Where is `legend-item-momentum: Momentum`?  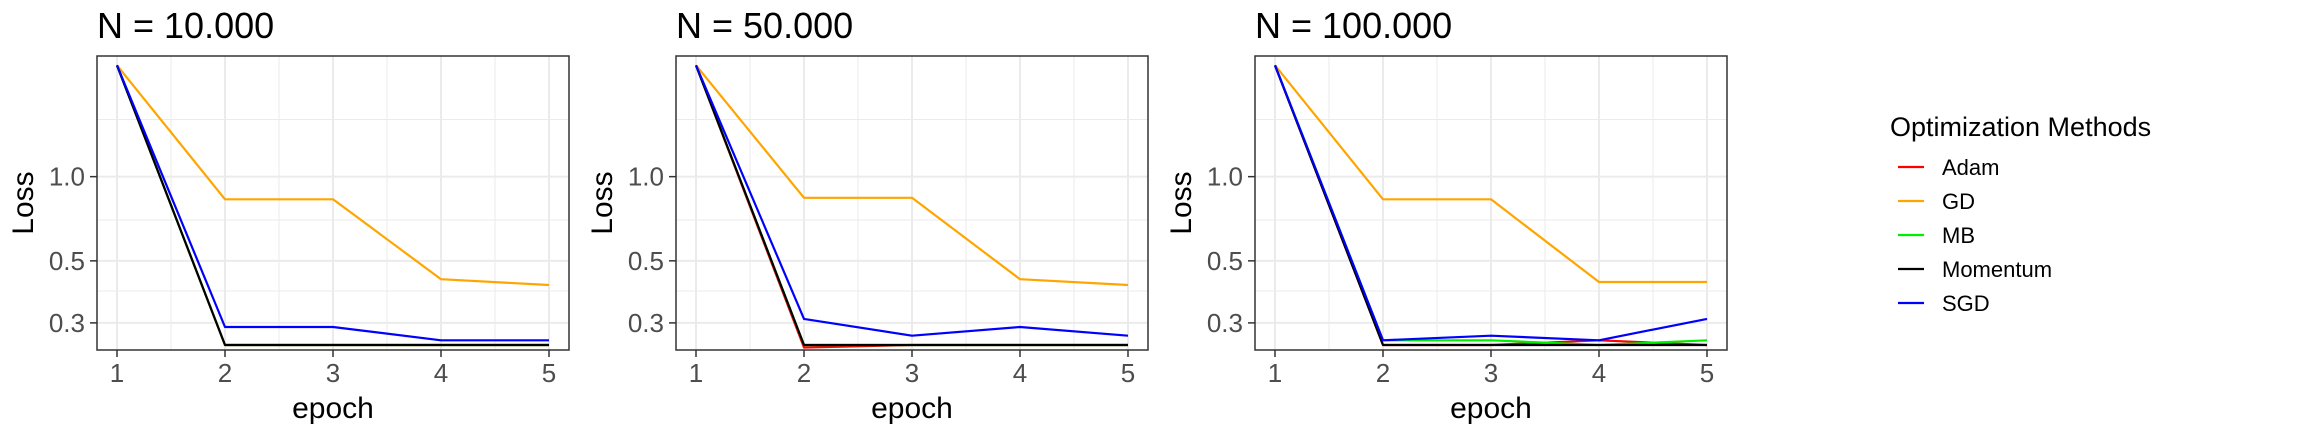 legend-item-momentum: Momentum is located at coordinates (1975, 269).